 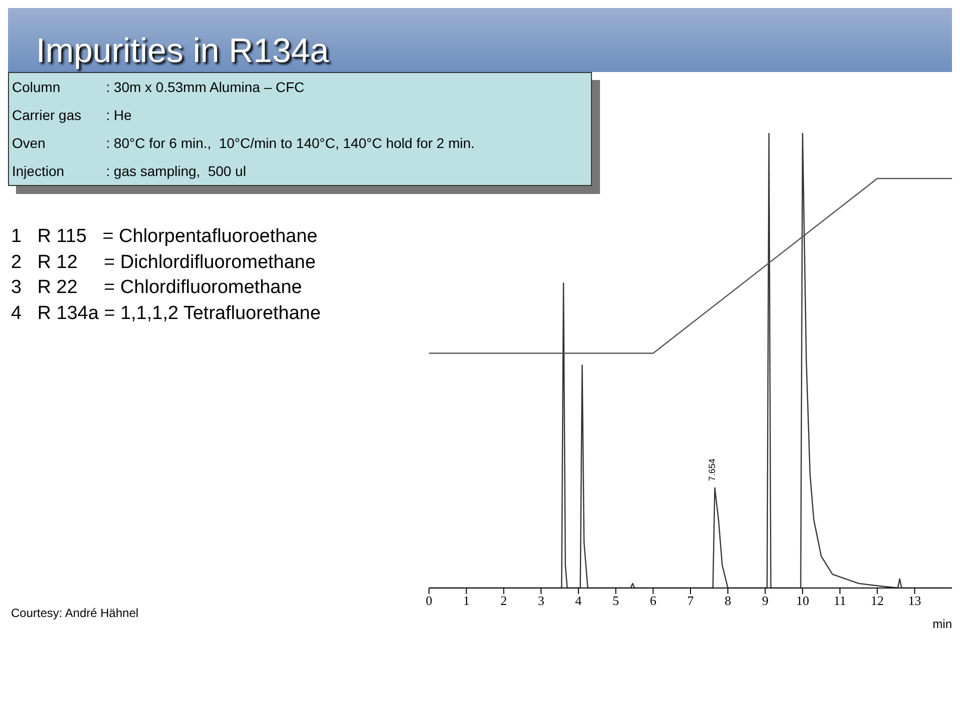 What do you see at coordinates (578, 600) in the screenshot?
I see `x-tick-label: 4` at bounding box center [578, 600].